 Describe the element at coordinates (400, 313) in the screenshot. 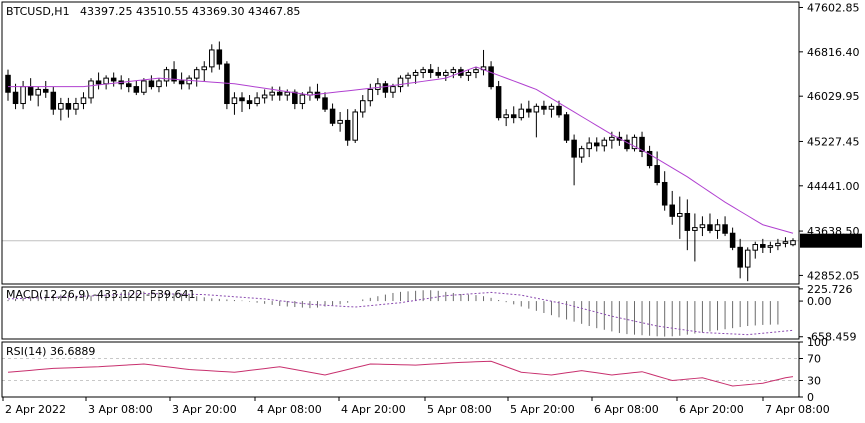

I see `macd-pane` at that location.